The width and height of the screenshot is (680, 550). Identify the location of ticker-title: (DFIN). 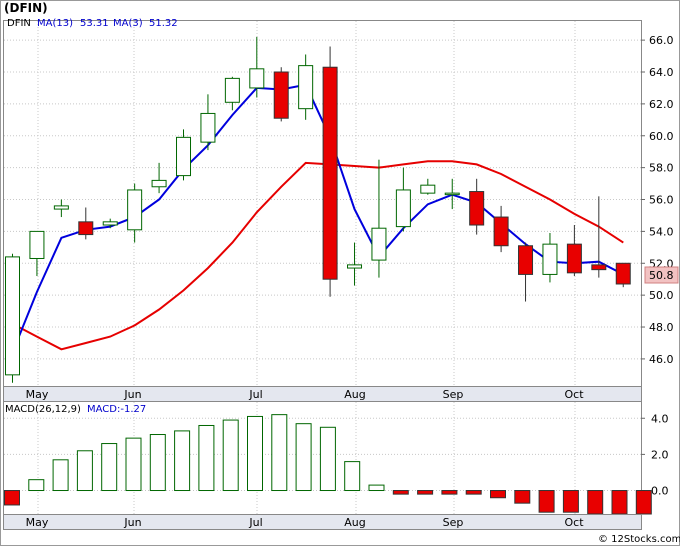
(26, 8).